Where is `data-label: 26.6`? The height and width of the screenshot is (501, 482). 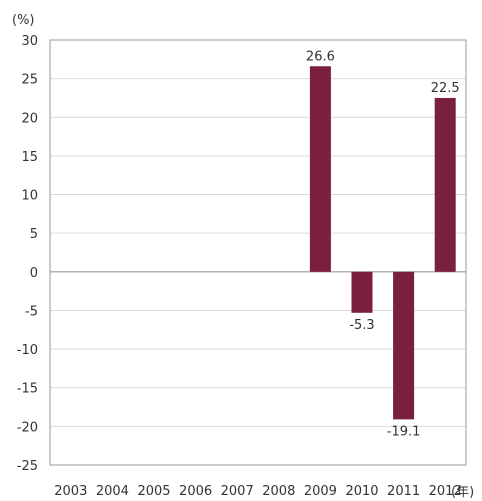 data-label: 26.6 is located at coordinates (320, 56).